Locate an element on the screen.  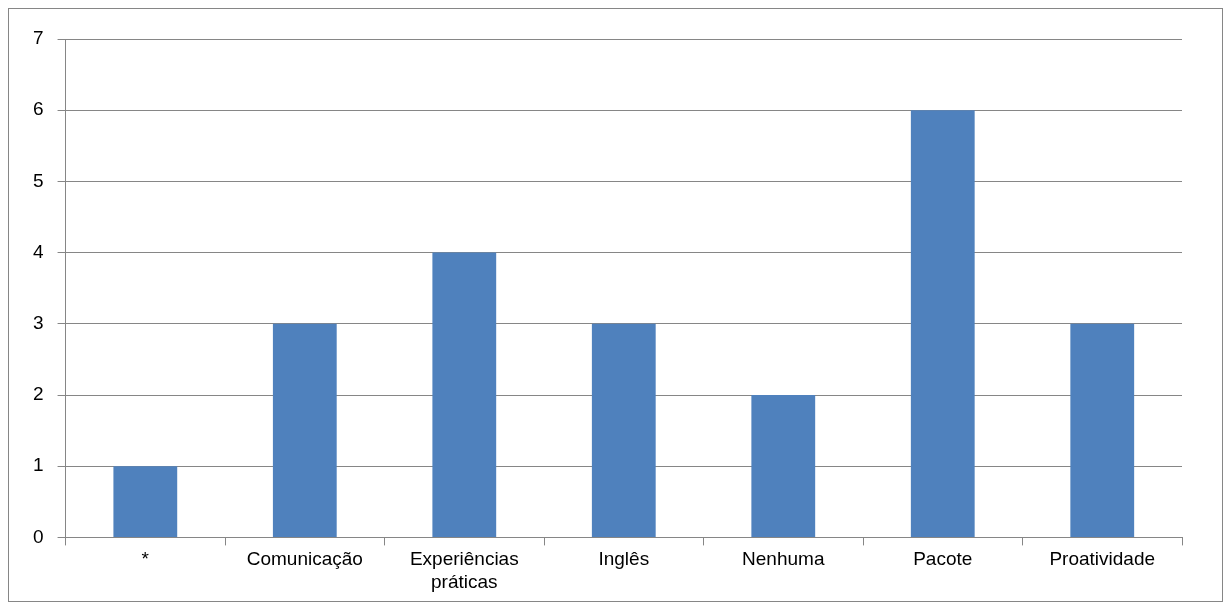
x-tick-label: Proatividade is located at coordinates (1102, 559).